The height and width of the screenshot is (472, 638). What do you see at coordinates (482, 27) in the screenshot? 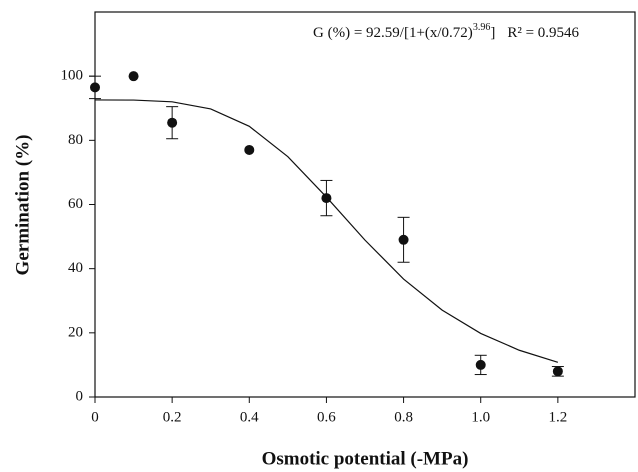
I see `exponent: 3.96` at bounding box center [482, 27].